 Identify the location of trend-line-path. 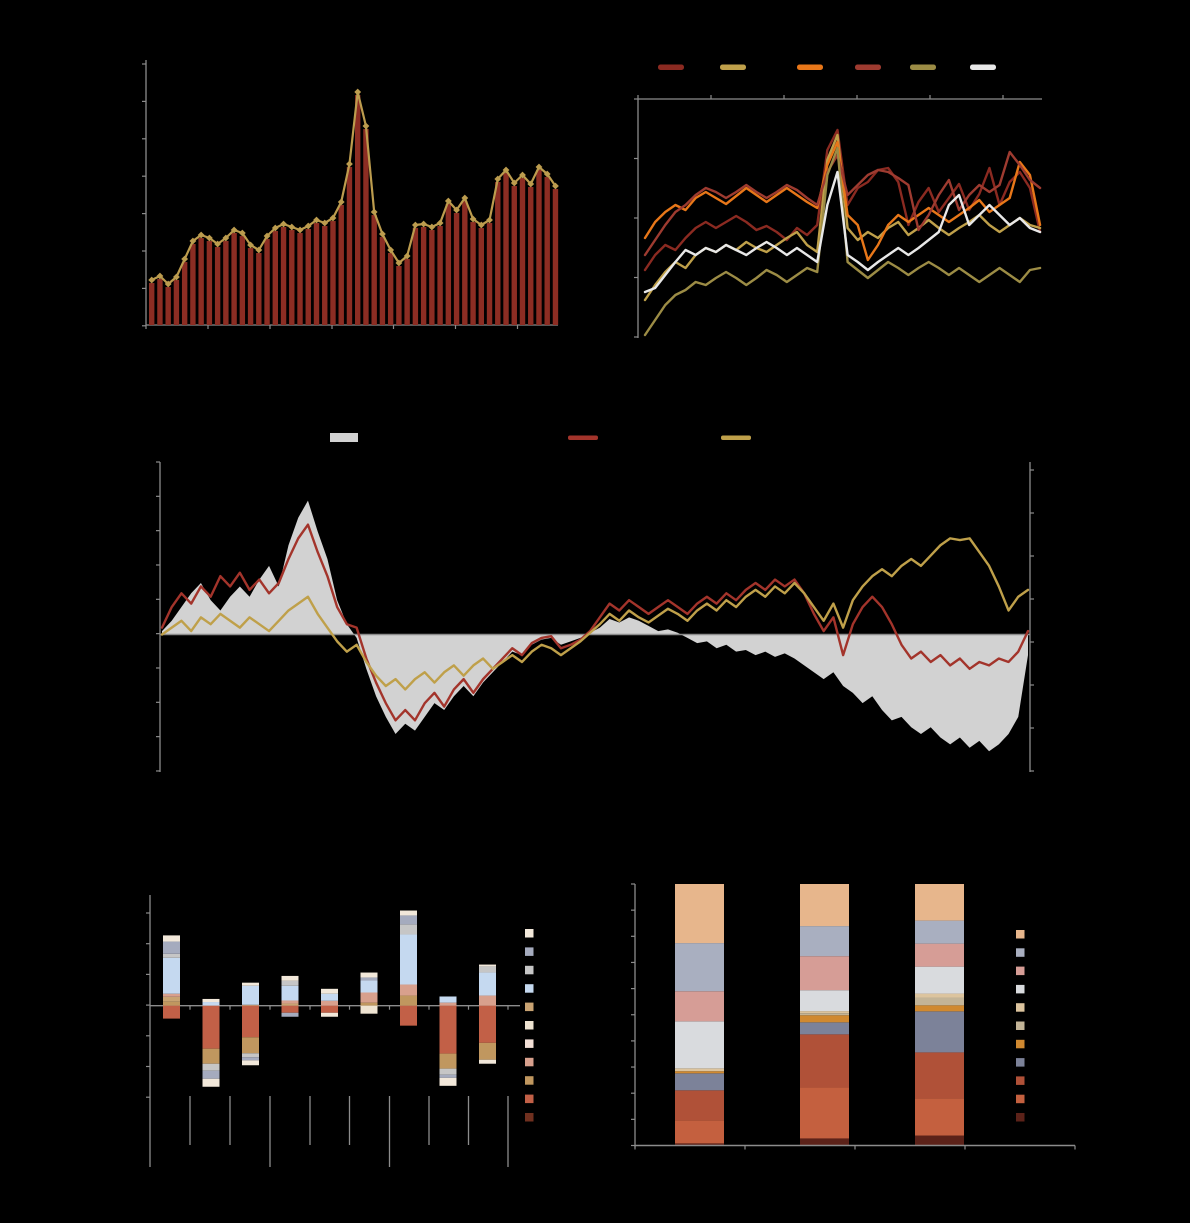
(353, 188).